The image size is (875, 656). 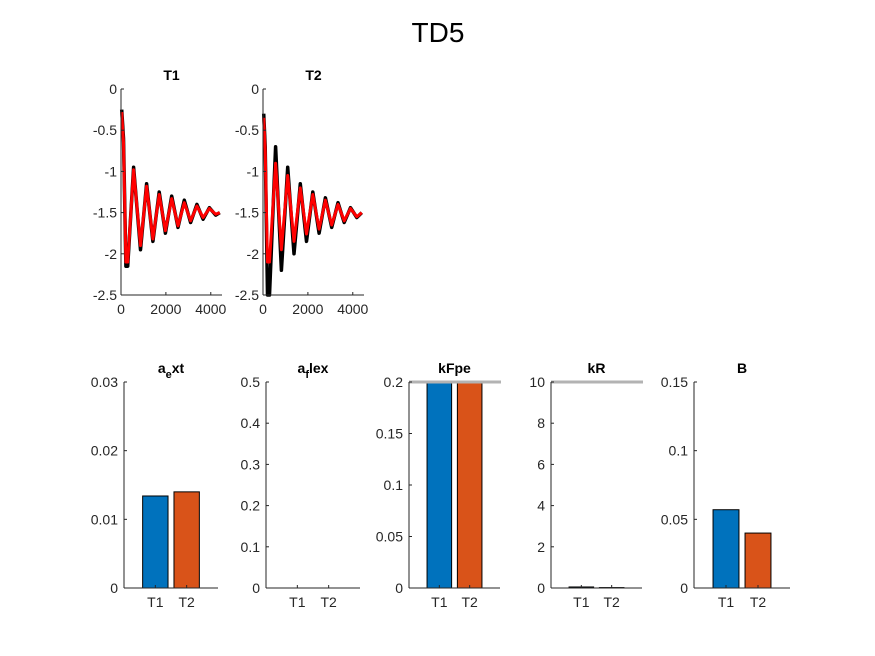 I want to click on y-tick-label: 0.5, so click(x=251, y=382).